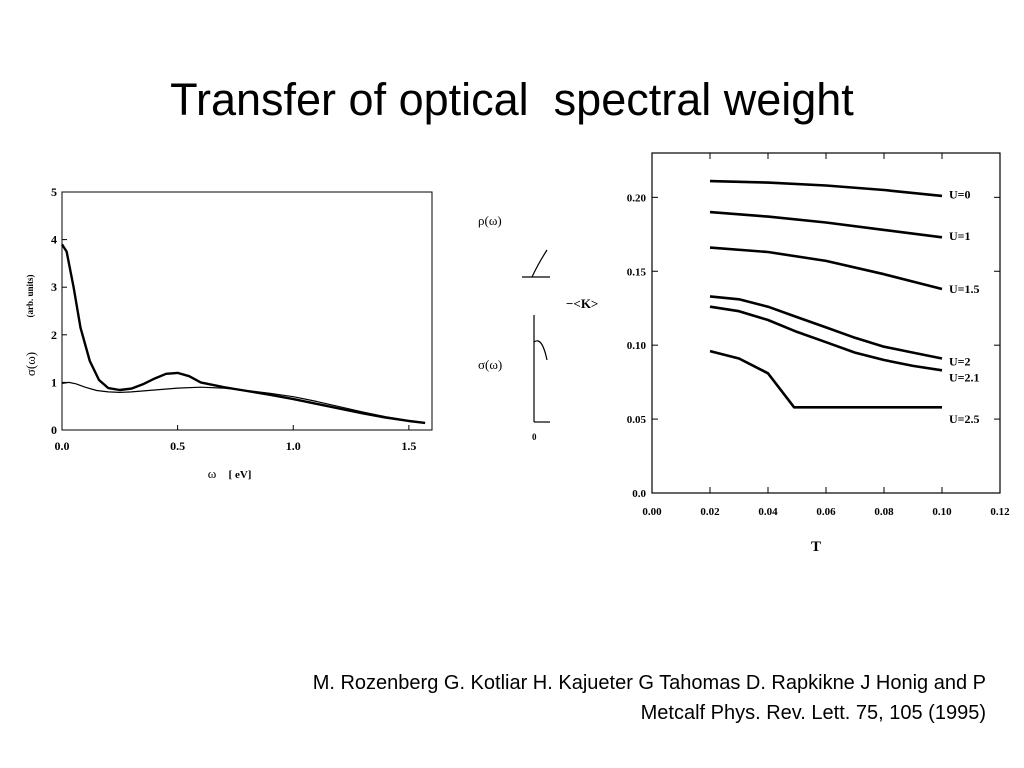  What do you see at coordinates (637, 420) in the screenshot?
I see `y-tick-label: 0.05` at bounding box center [637, 420].